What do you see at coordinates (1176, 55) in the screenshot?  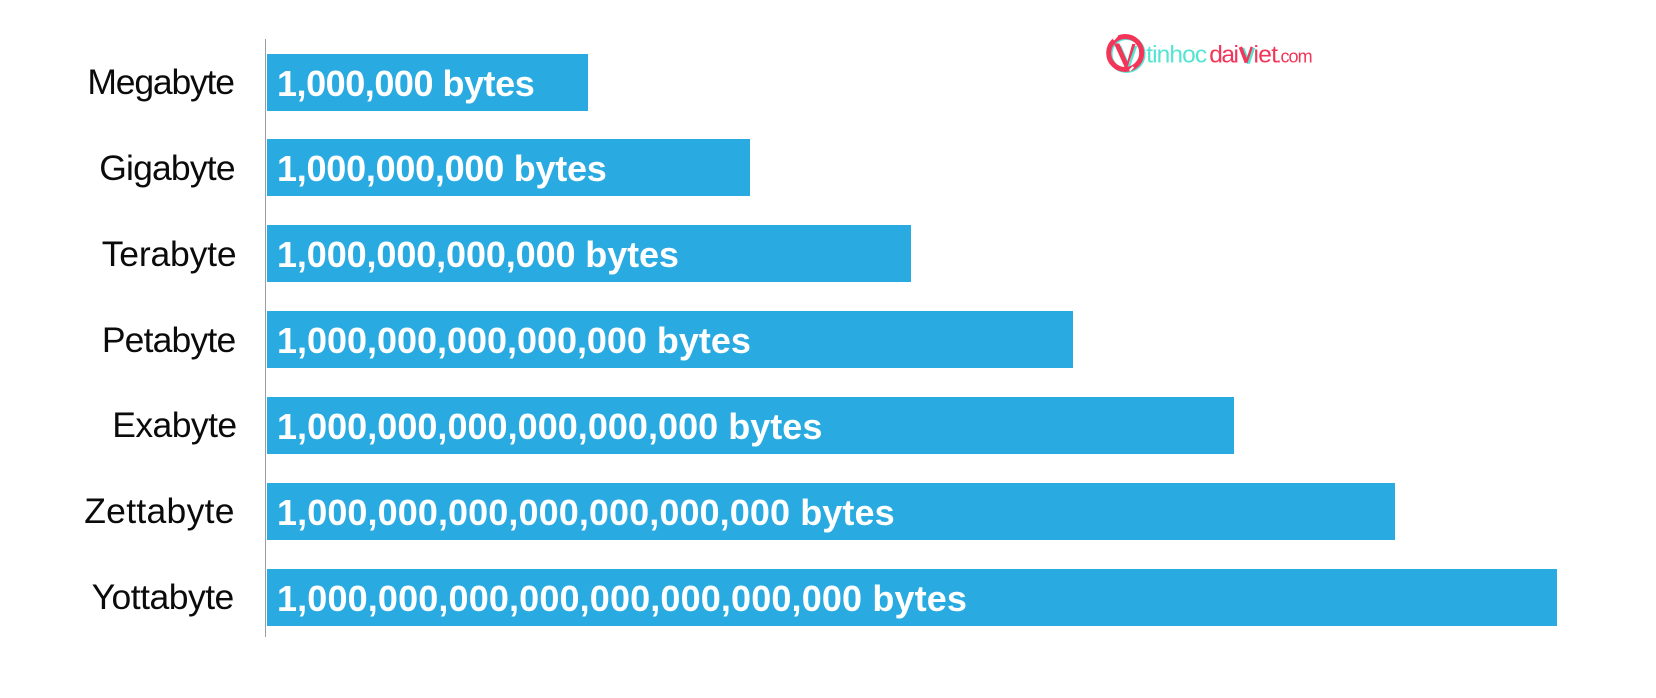 I see `svg-text: tinhoc` at bounding box center [1176, 55].